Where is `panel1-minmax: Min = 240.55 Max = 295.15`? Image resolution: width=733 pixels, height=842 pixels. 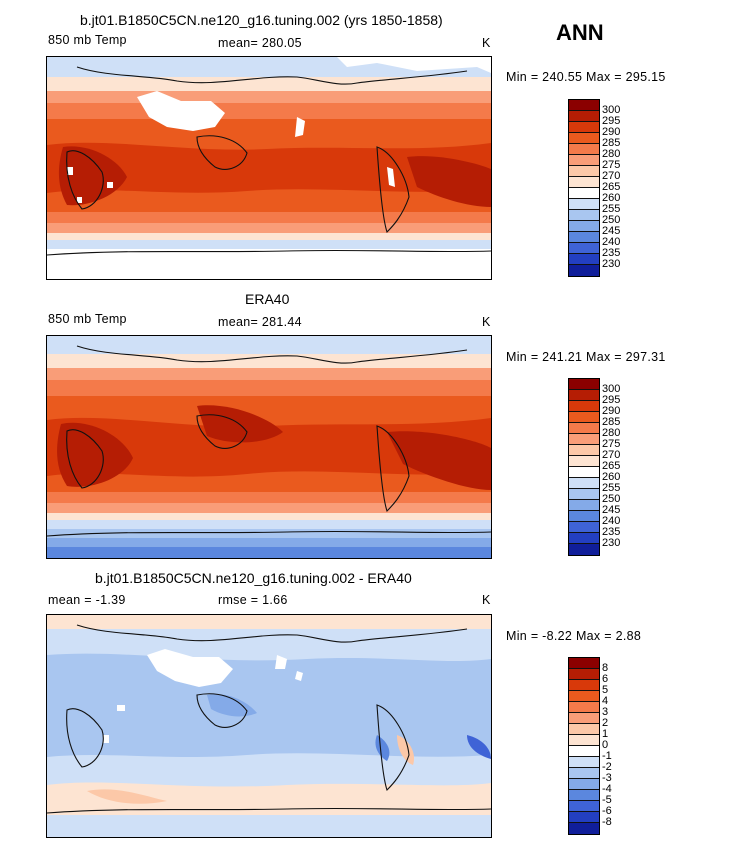 panel1-minmax: Min = 240.55 Max = 295.15 is located at coordinates (586, 77).